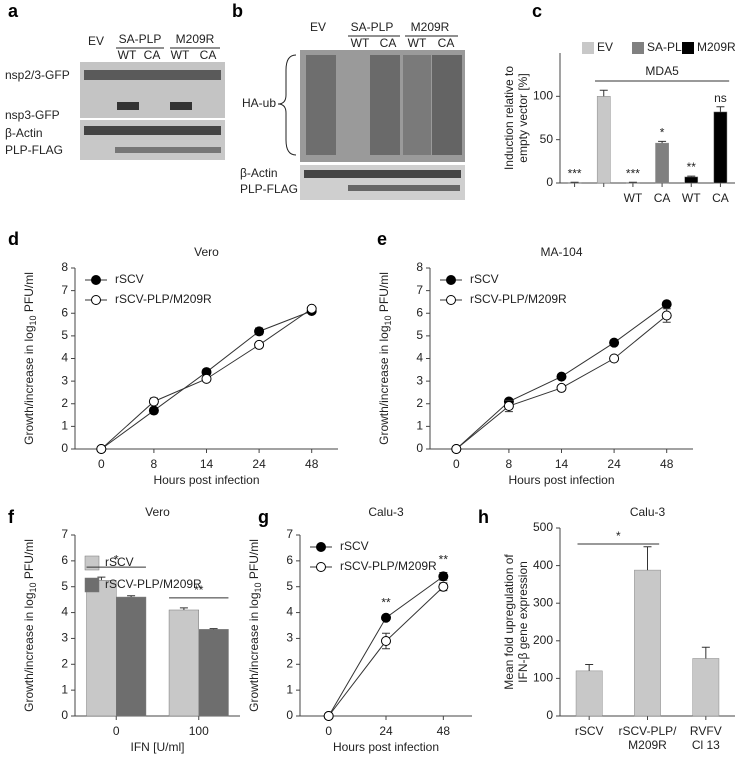 Image resolution: width=751 pixels, height=781 pixels. What do you see at coordinates (206, 480) in the screenshot?
I see `x-axis-label: Hours post infection` at bounding box center [206, 480].